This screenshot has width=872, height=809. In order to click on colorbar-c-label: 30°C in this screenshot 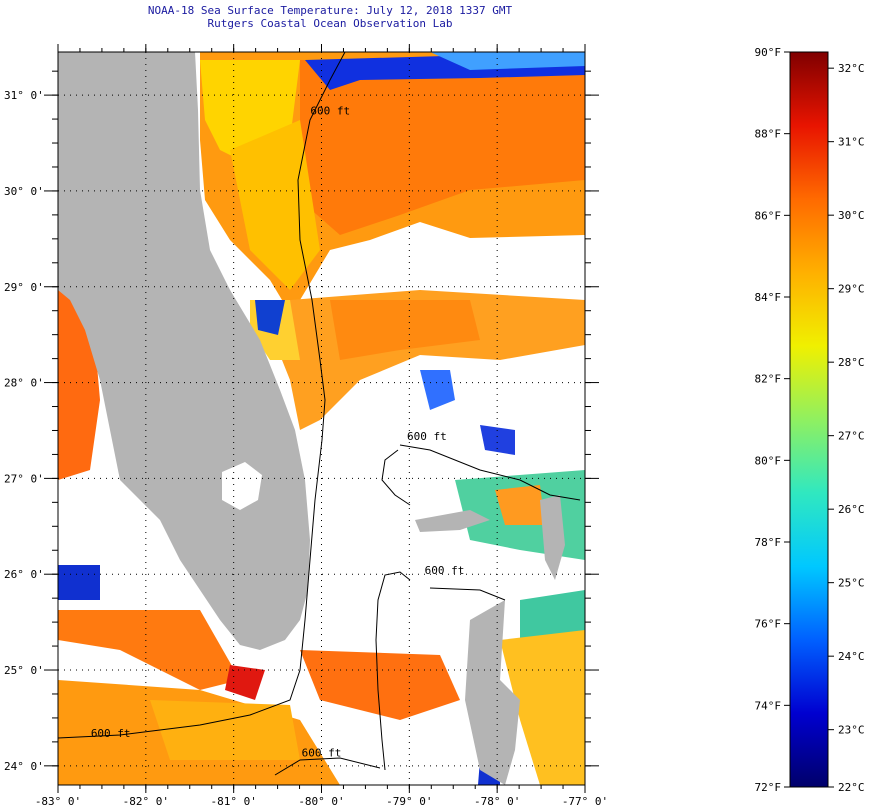, I will do `click(851, 215)`.